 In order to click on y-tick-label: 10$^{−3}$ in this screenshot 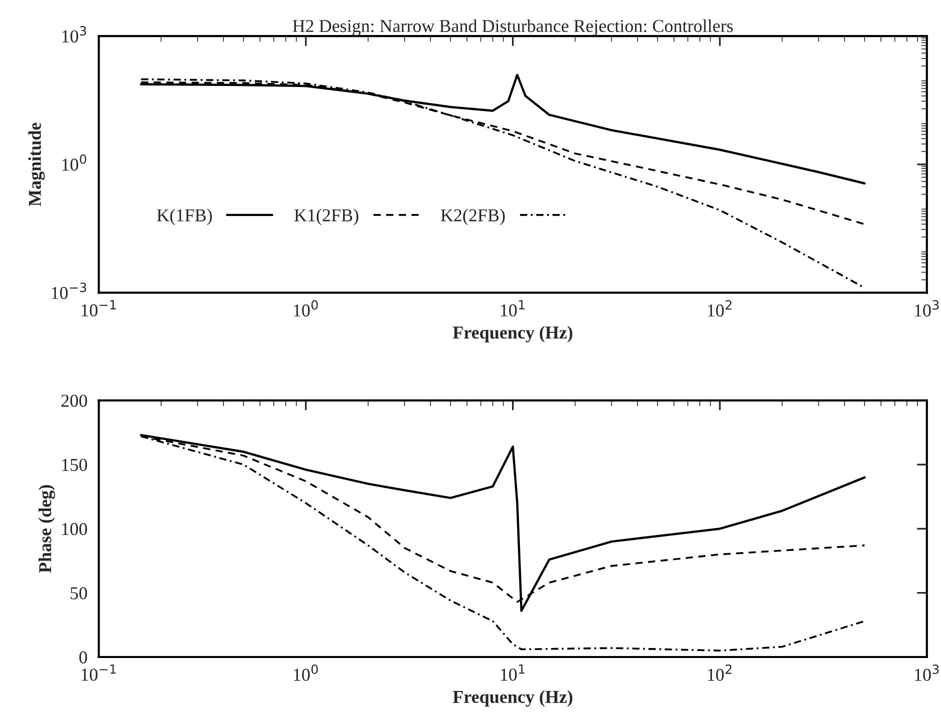, I will do `click(69, 291)`.